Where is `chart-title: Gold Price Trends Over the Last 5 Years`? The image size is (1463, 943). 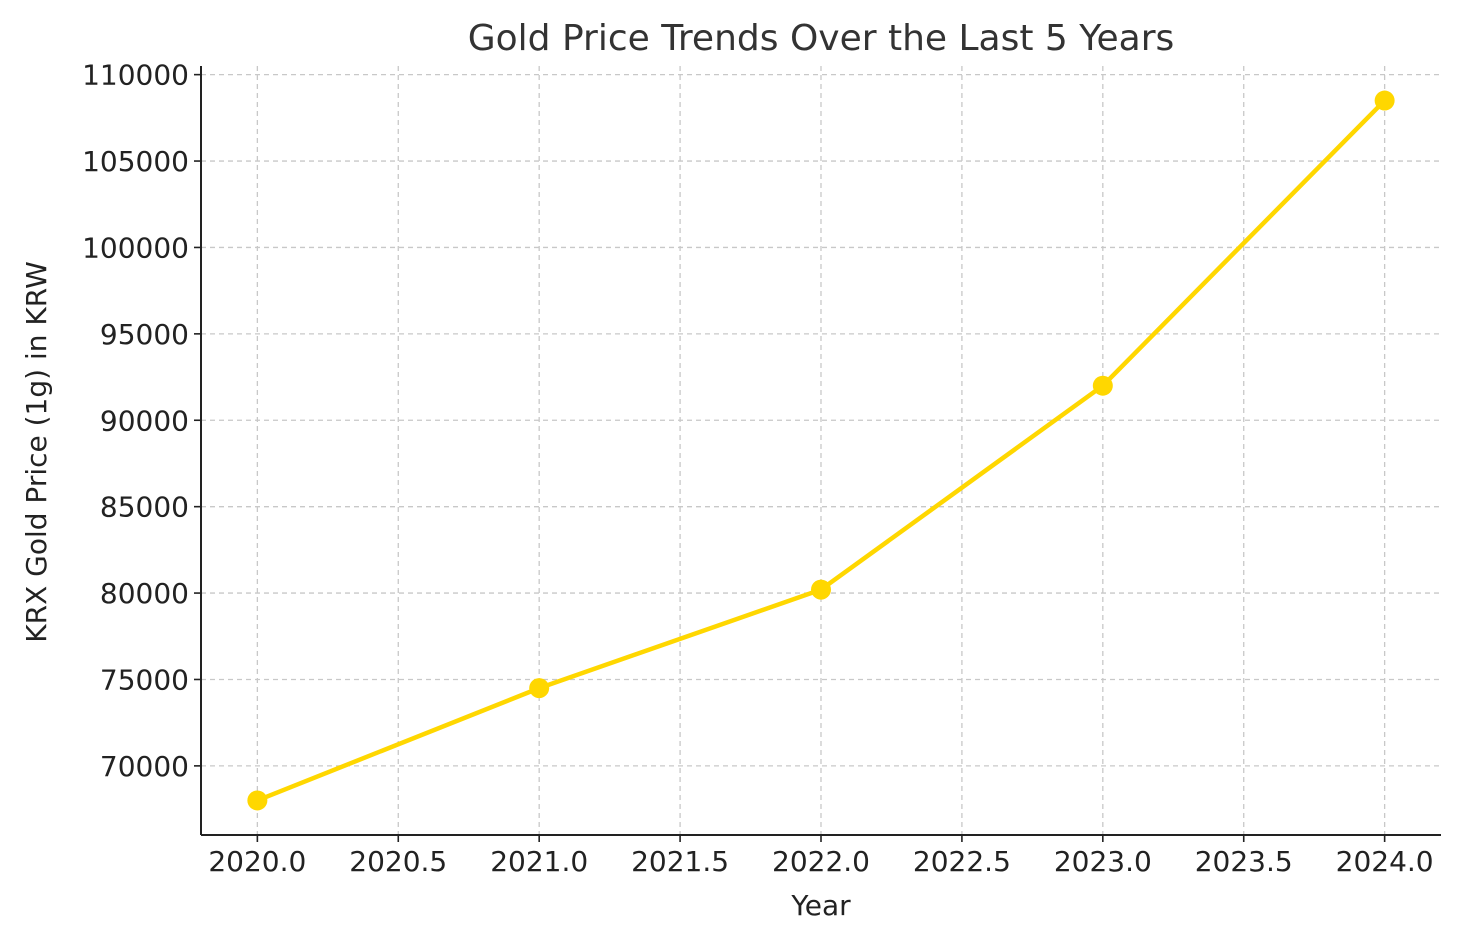 chart-title: Gold Price Trends Over the Last 5 Years is located at coordinates (821, 38).